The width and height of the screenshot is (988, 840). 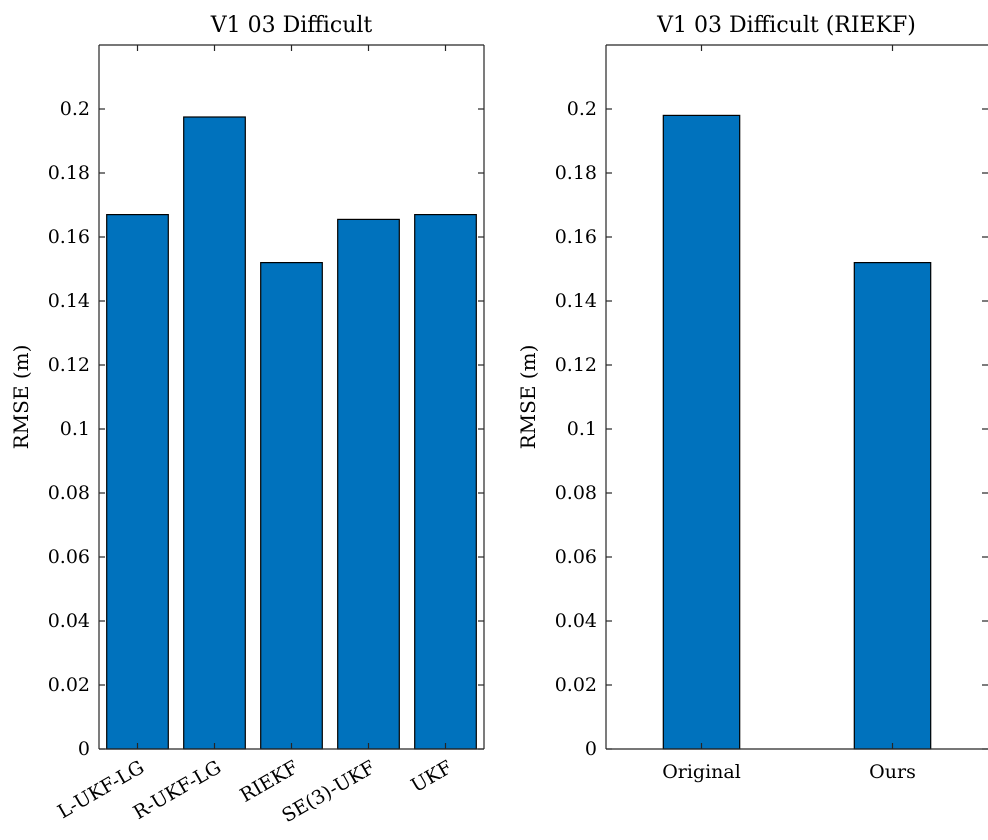 What do you see at coordinates (177, 790) in the screenshot?
I see `x-tick-label: R-UKF-LG` at bounding box center [177, 790].